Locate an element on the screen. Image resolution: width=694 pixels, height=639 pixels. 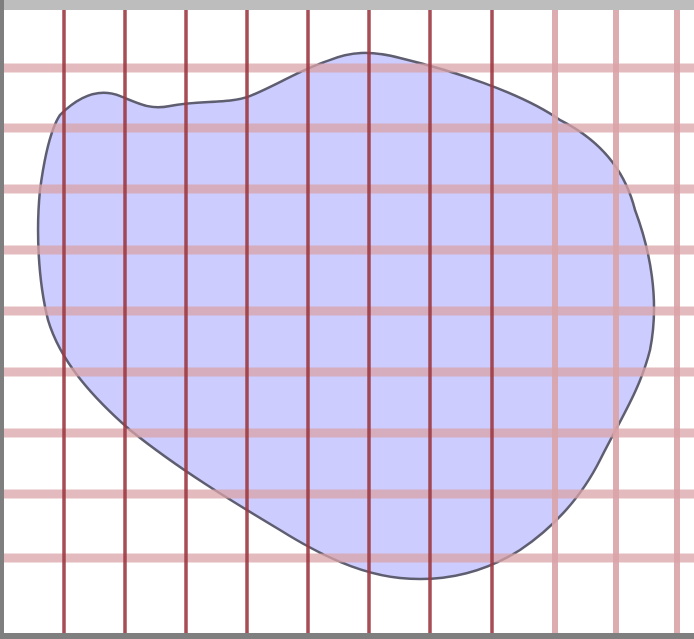
frame-left is located at coordinates (2, 319).